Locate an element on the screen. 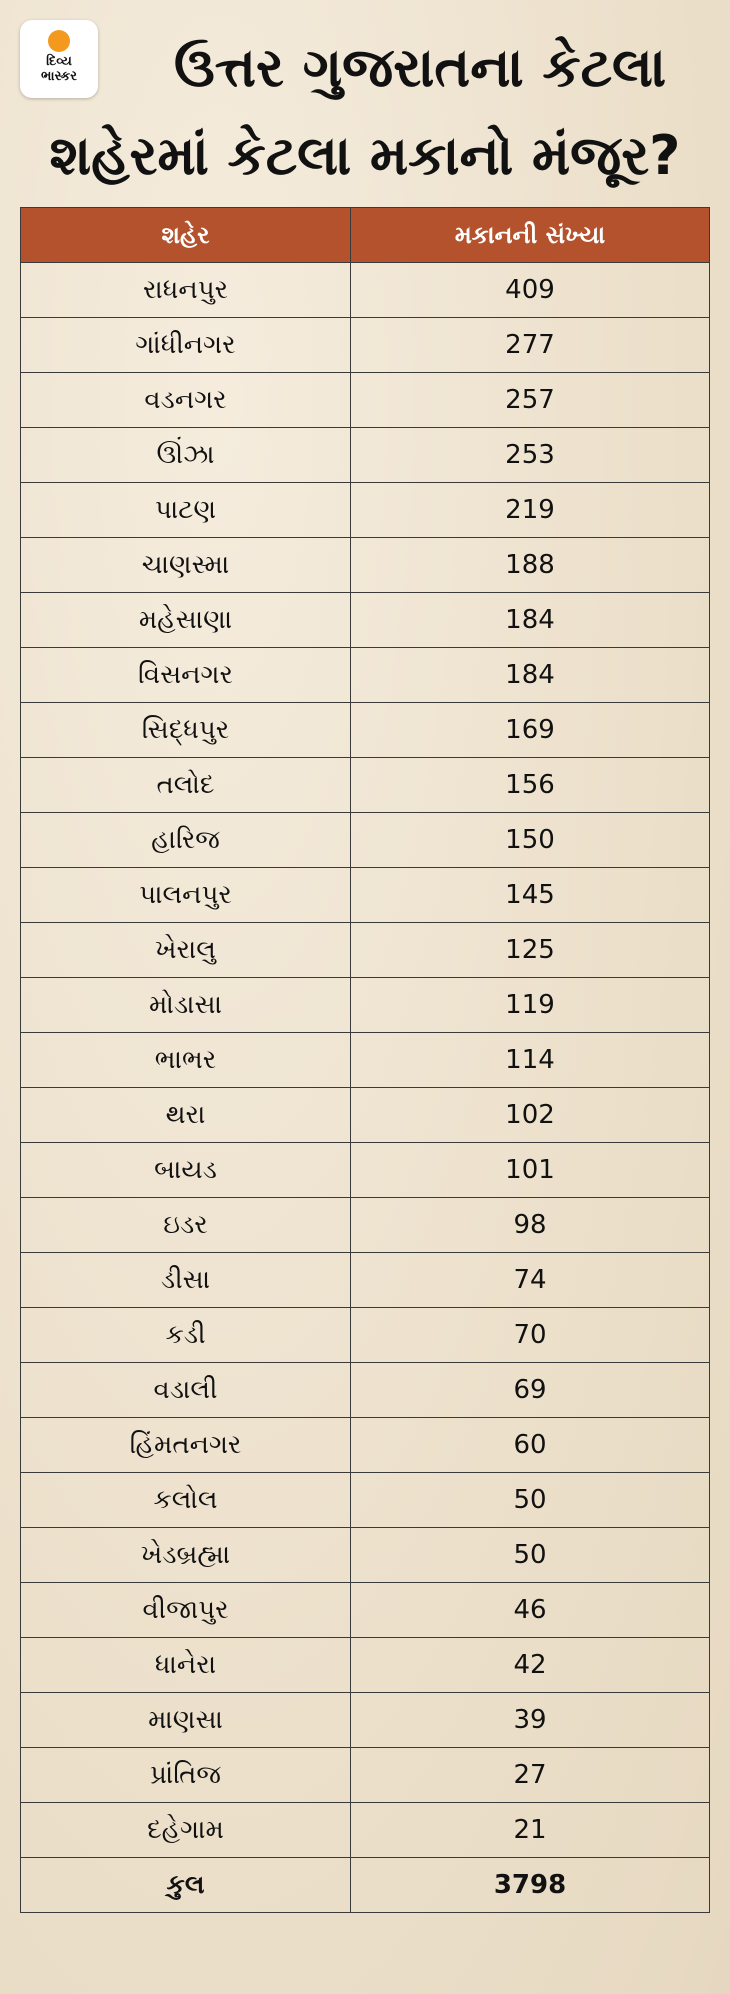 The image size is (730, 1994). table-row: મહેસાણા 184 is located at coordinates (365, 620).